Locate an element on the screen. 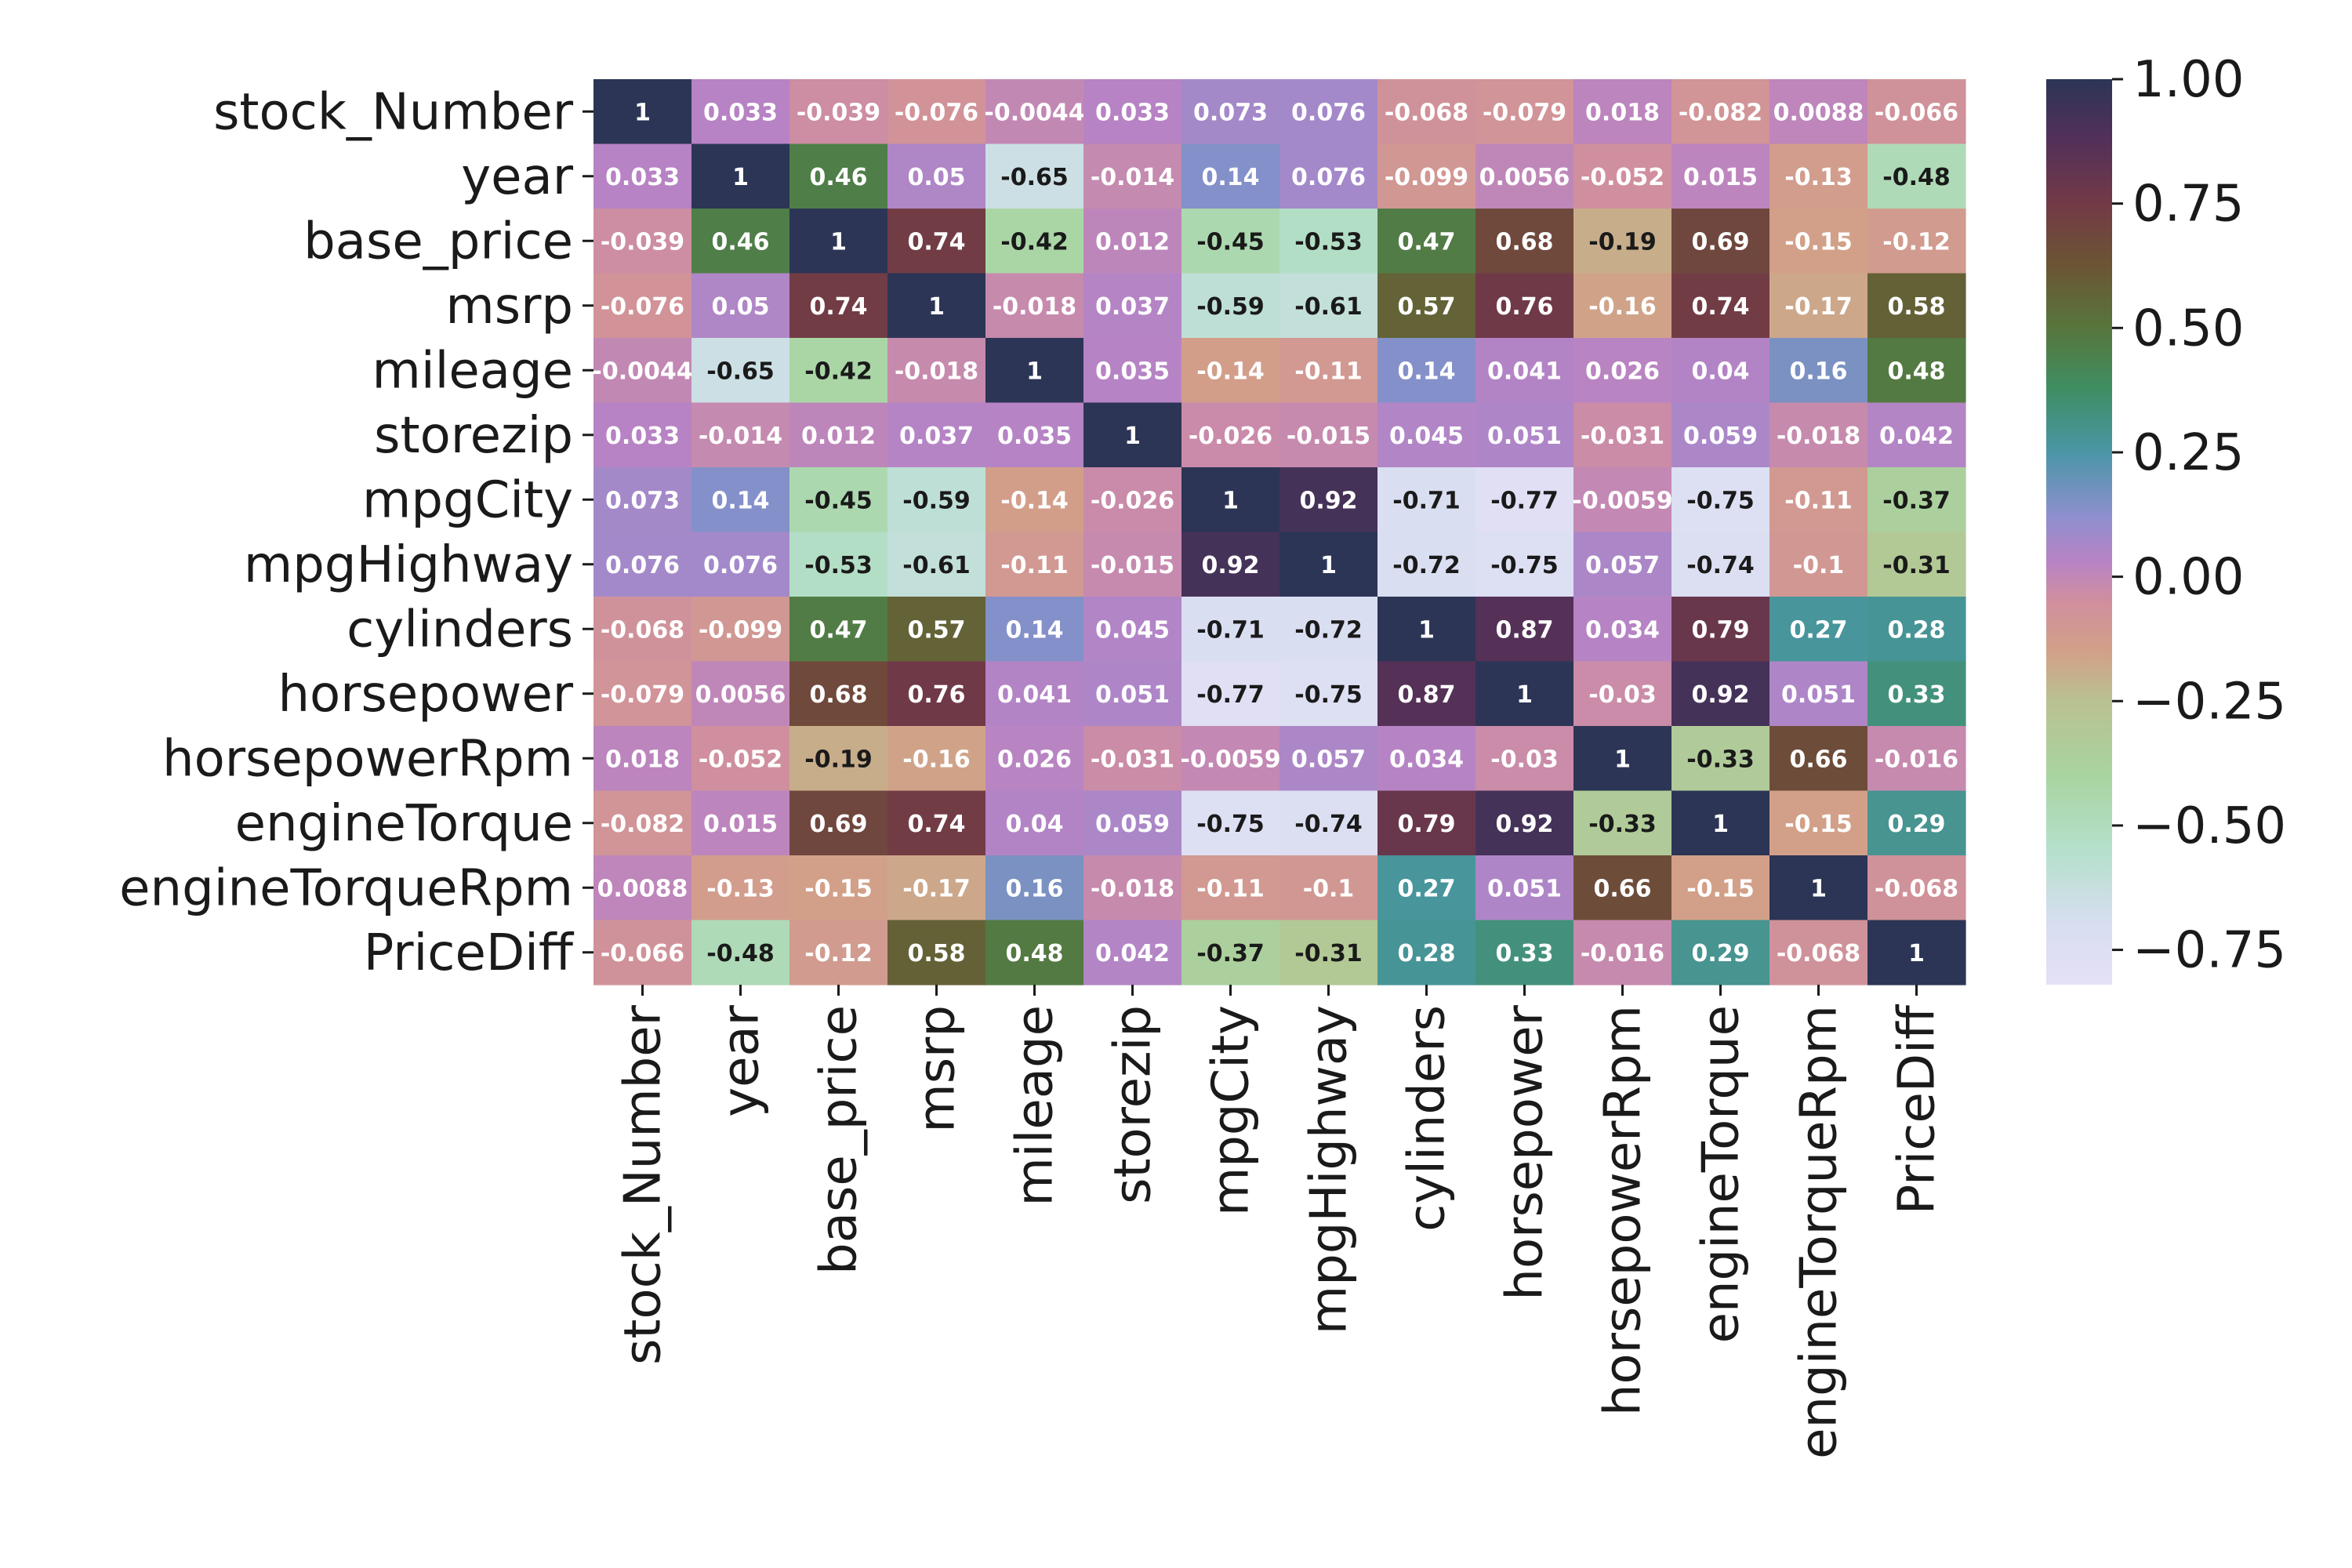  cell-value-label: 0.68 is located at coordinates (1524, 242).